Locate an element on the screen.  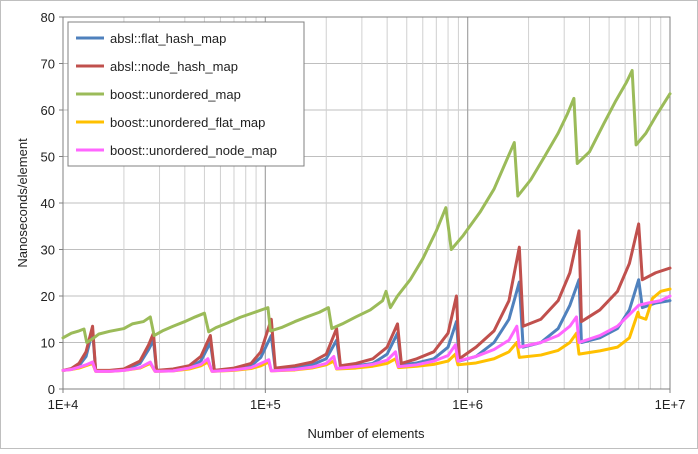
legend-label: boost::unordered_node_map is located at coordinates (193, 150).